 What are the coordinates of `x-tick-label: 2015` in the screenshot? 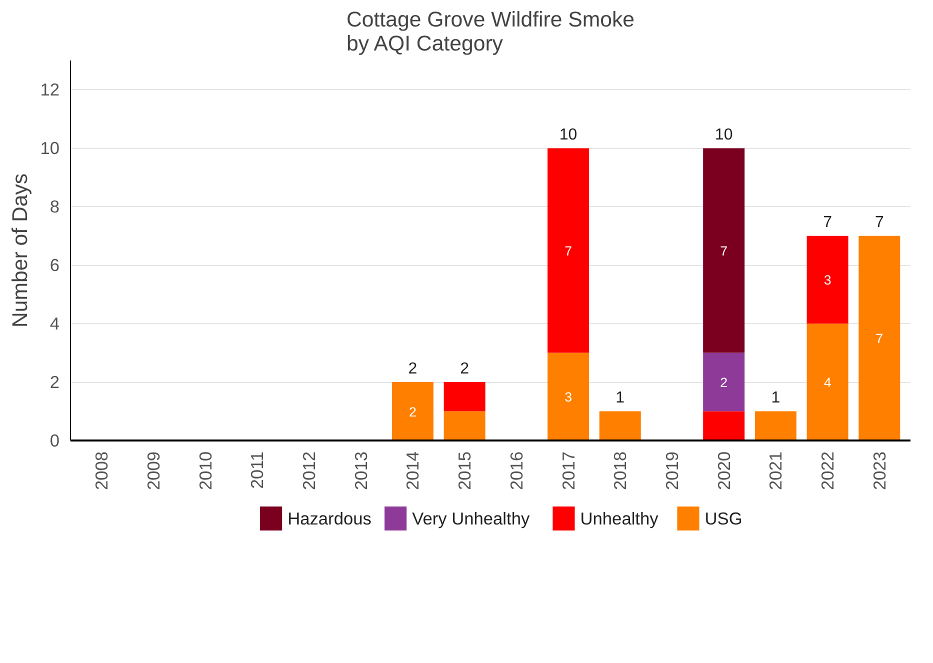 It's located at (464, 470).